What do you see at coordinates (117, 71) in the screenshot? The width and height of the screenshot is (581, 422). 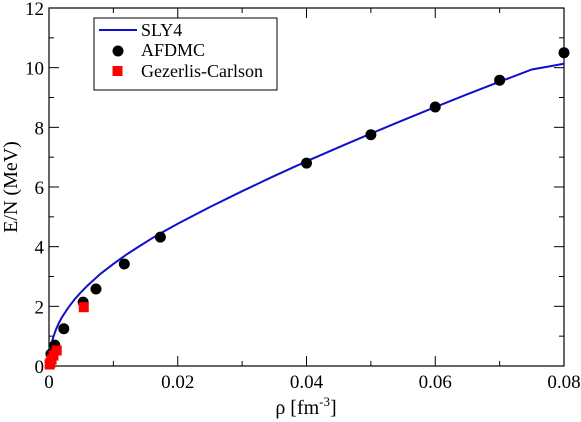 I see `legend-swatch-gezerlis-carlson` at bounding box center [117, 71].